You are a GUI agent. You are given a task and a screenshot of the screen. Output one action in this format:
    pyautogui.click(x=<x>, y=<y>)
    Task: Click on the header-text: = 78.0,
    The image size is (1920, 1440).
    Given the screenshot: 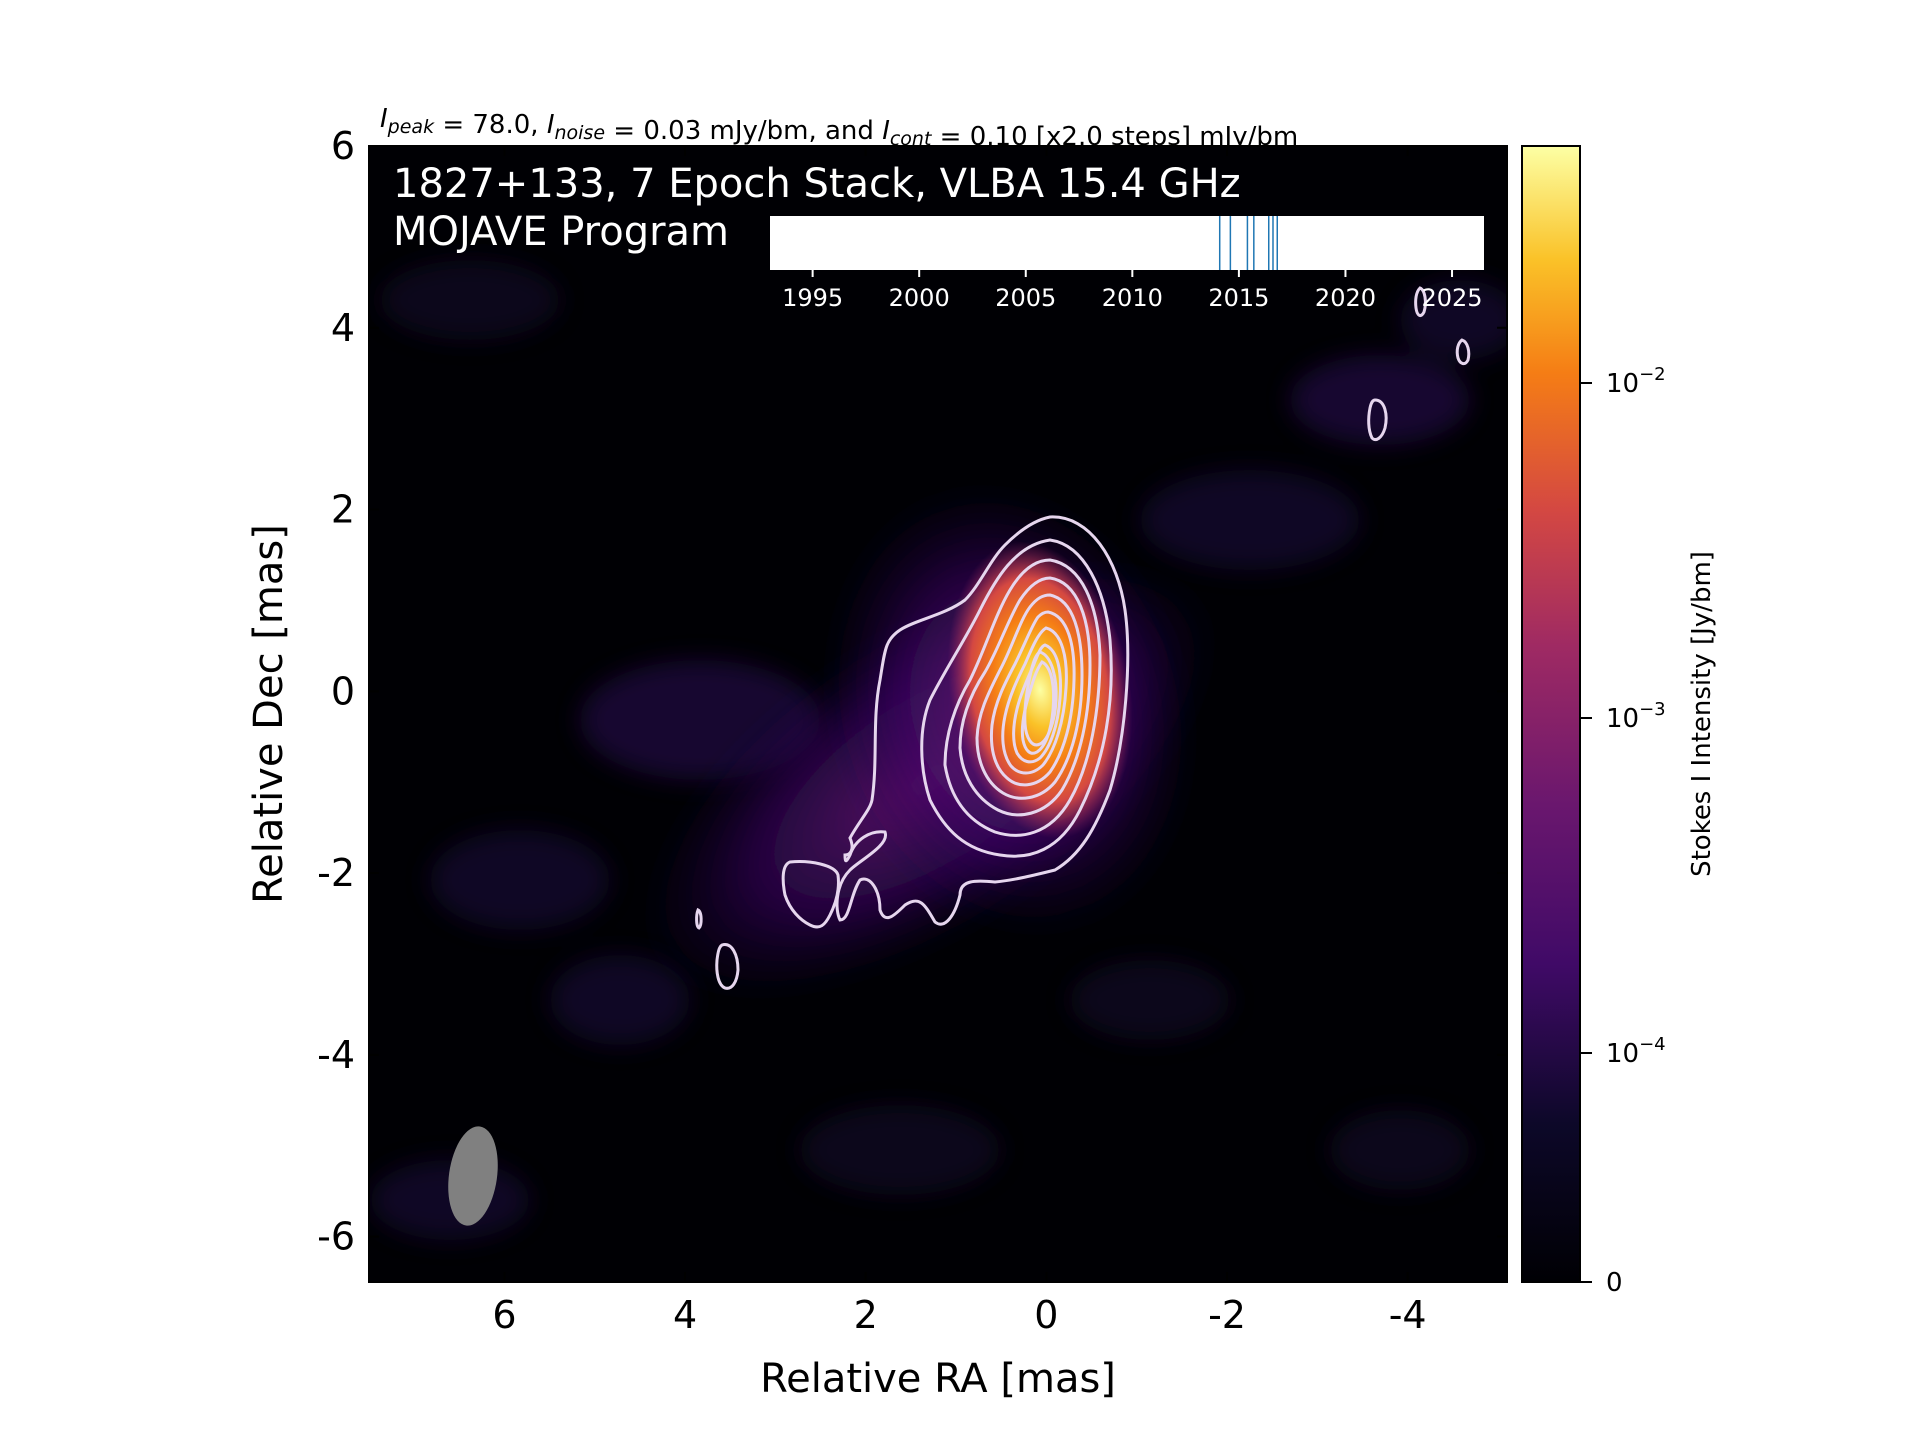 What is the action you would take?
    pyautogui.click(x=490, y=125)
    